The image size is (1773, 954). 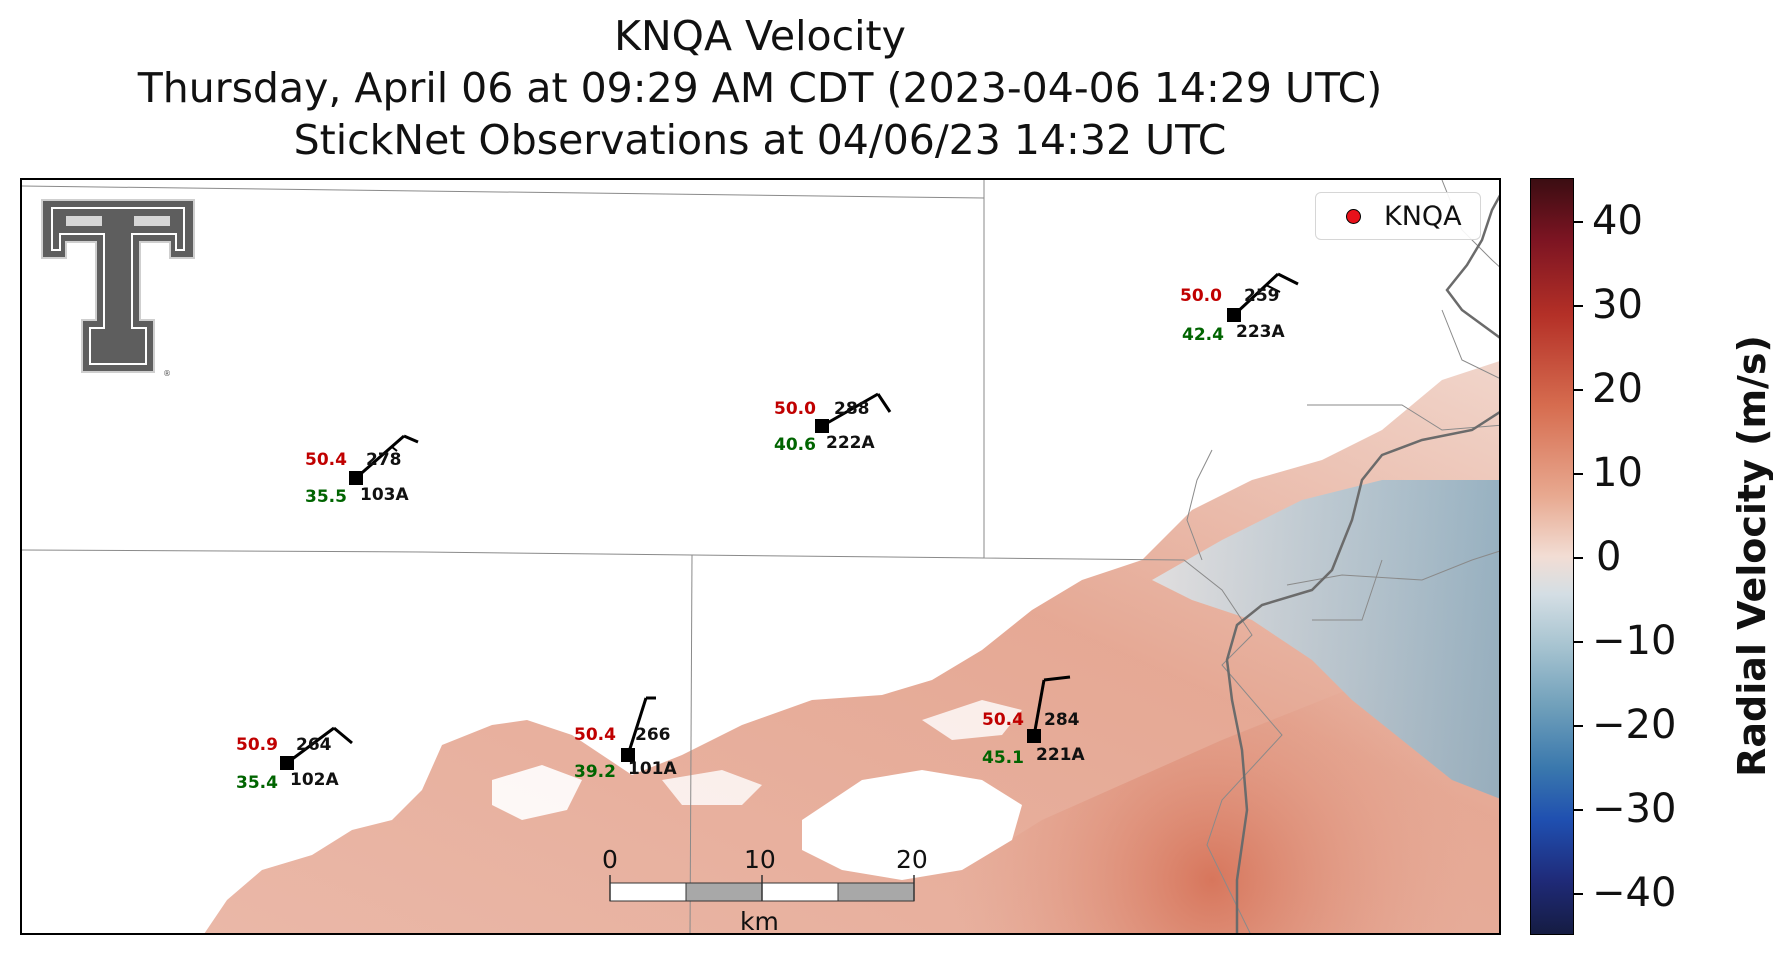 What do you see at coordinates (1617, 305) in the screenshot?
I see `colorbar-label: 30` at bounding box center [1617, 305].